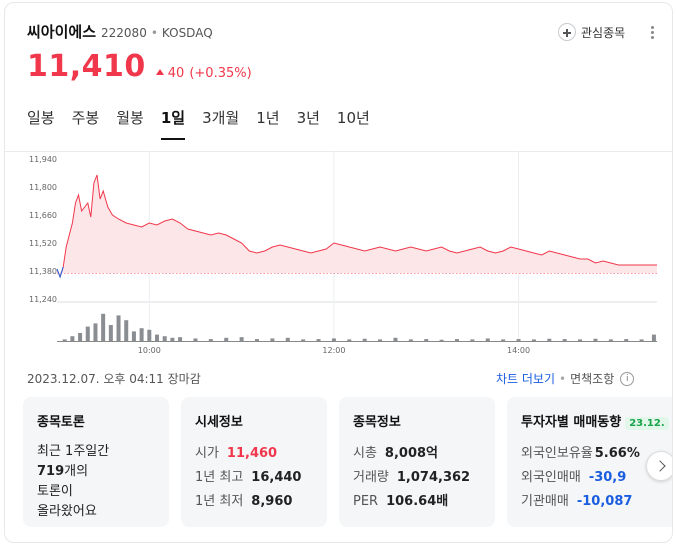 This screenshot has height=545, width=677. Describe the element at coordinates (114, 379) in the screenshot. I see `market-close-datetime: 2023.12.07. 오후 04:11 장마감` at that location.